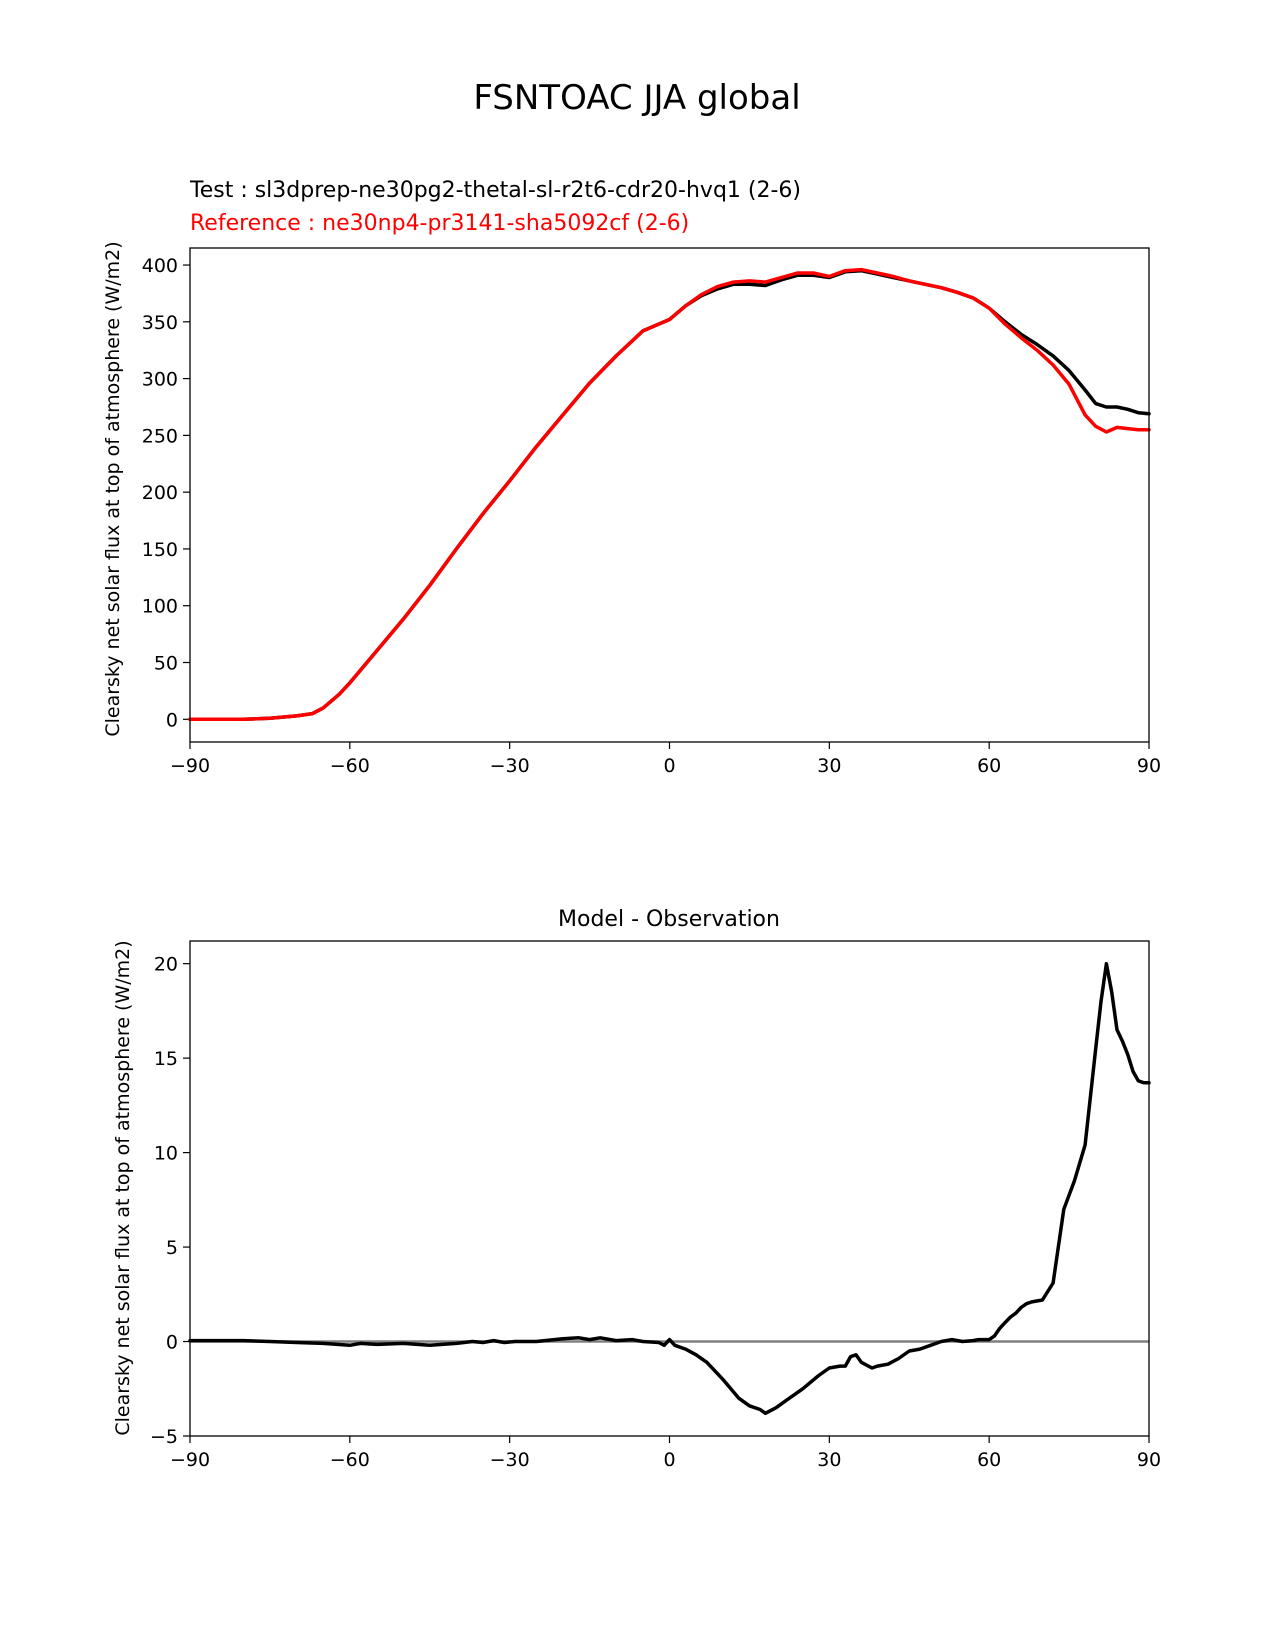 The width and height of the screenshot is (1275, 1650). I want to click on y-tick-label: 350, so click(160, 323).